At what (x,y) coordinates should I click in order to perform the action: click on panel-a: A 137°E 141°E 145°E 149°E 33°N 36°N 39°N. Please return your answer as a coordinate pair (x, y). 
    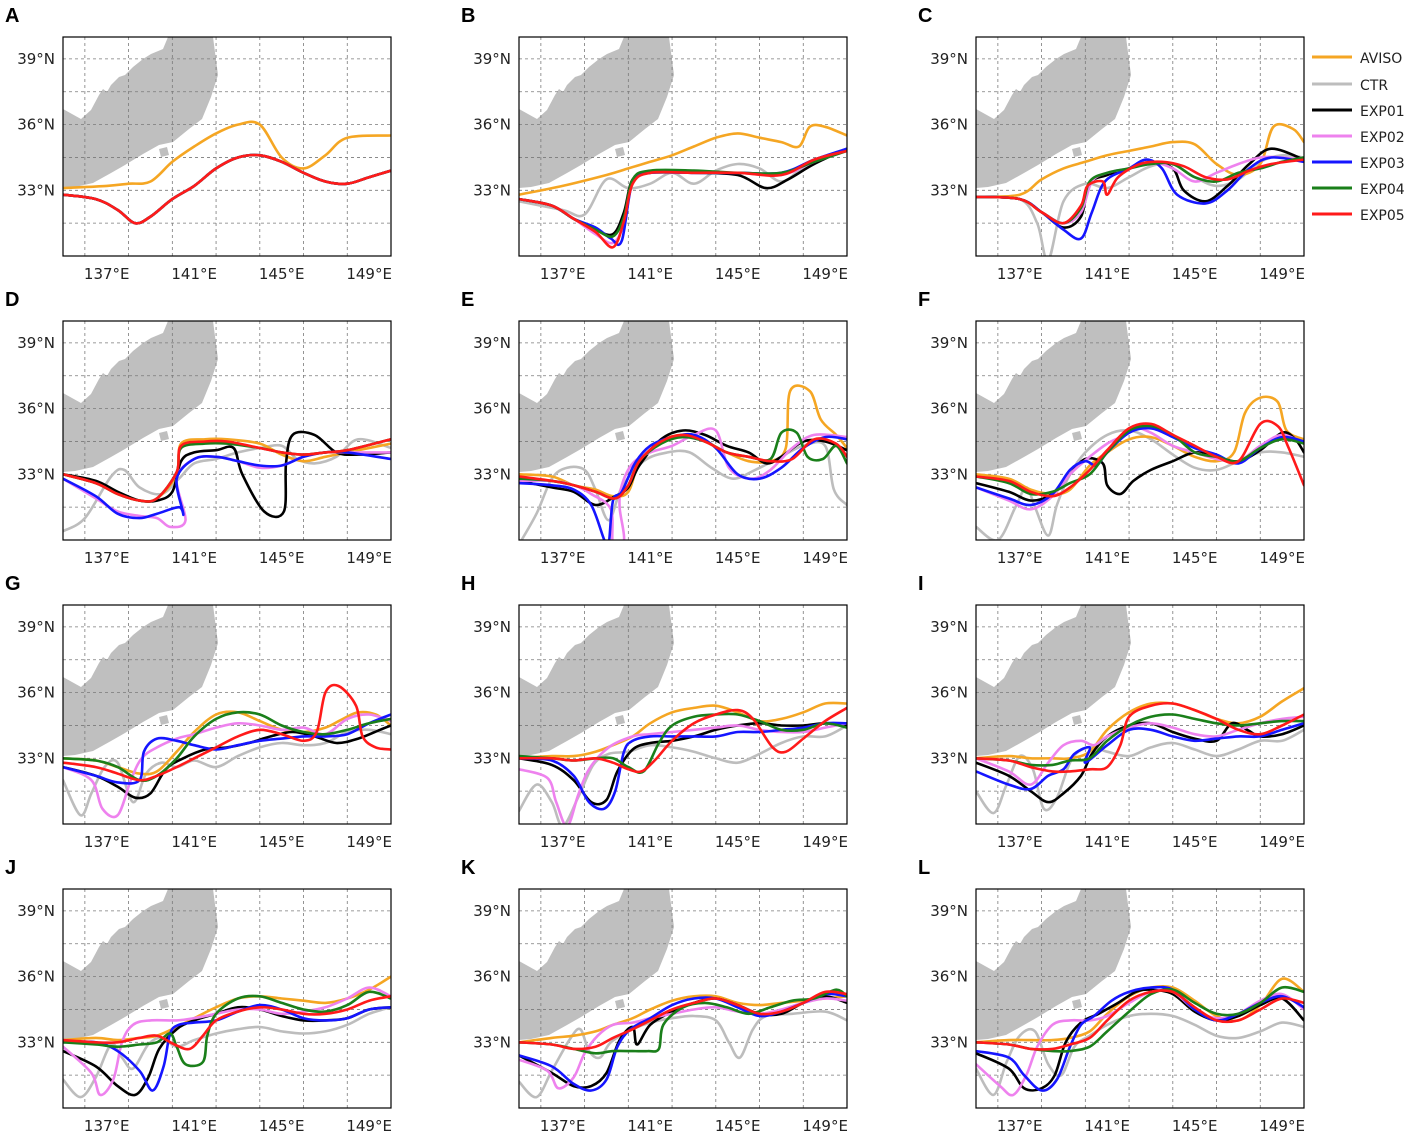
    Looking at the image, I should click on (198, 144).